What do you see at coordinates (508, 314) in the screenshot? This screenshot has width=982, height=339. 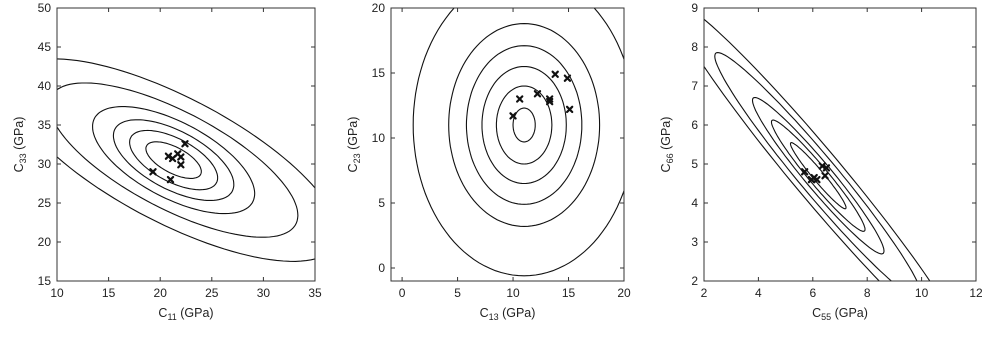 I see `x-axis-label: C13 (GPa)` at bounding box center [508, 314].